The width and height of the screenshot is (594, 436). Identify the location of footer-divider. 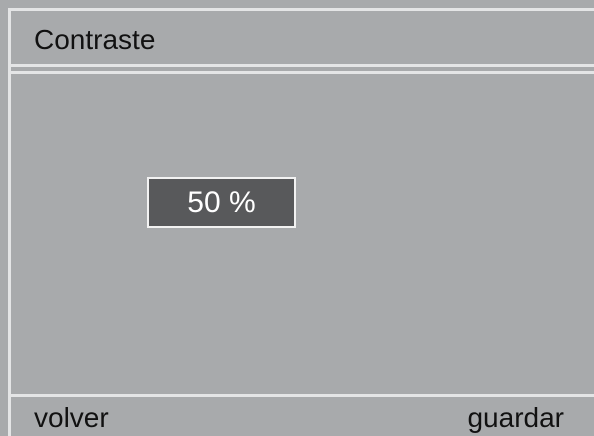
(301, 395).